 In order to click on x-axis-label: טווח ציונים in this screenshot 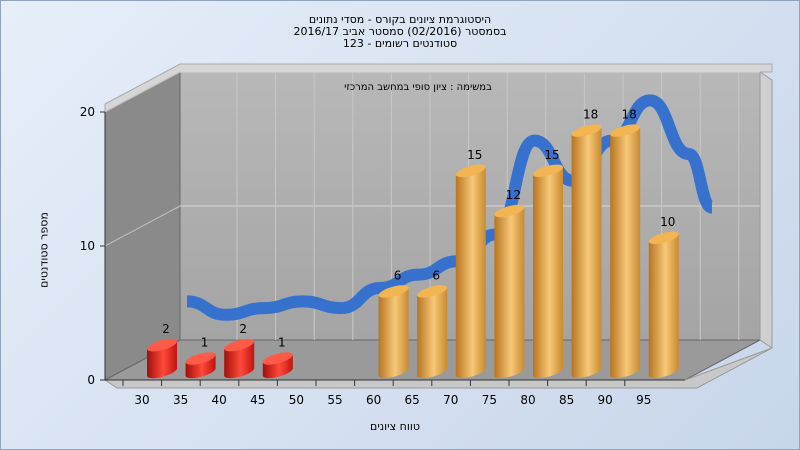, I will do `click(395, 426)`.